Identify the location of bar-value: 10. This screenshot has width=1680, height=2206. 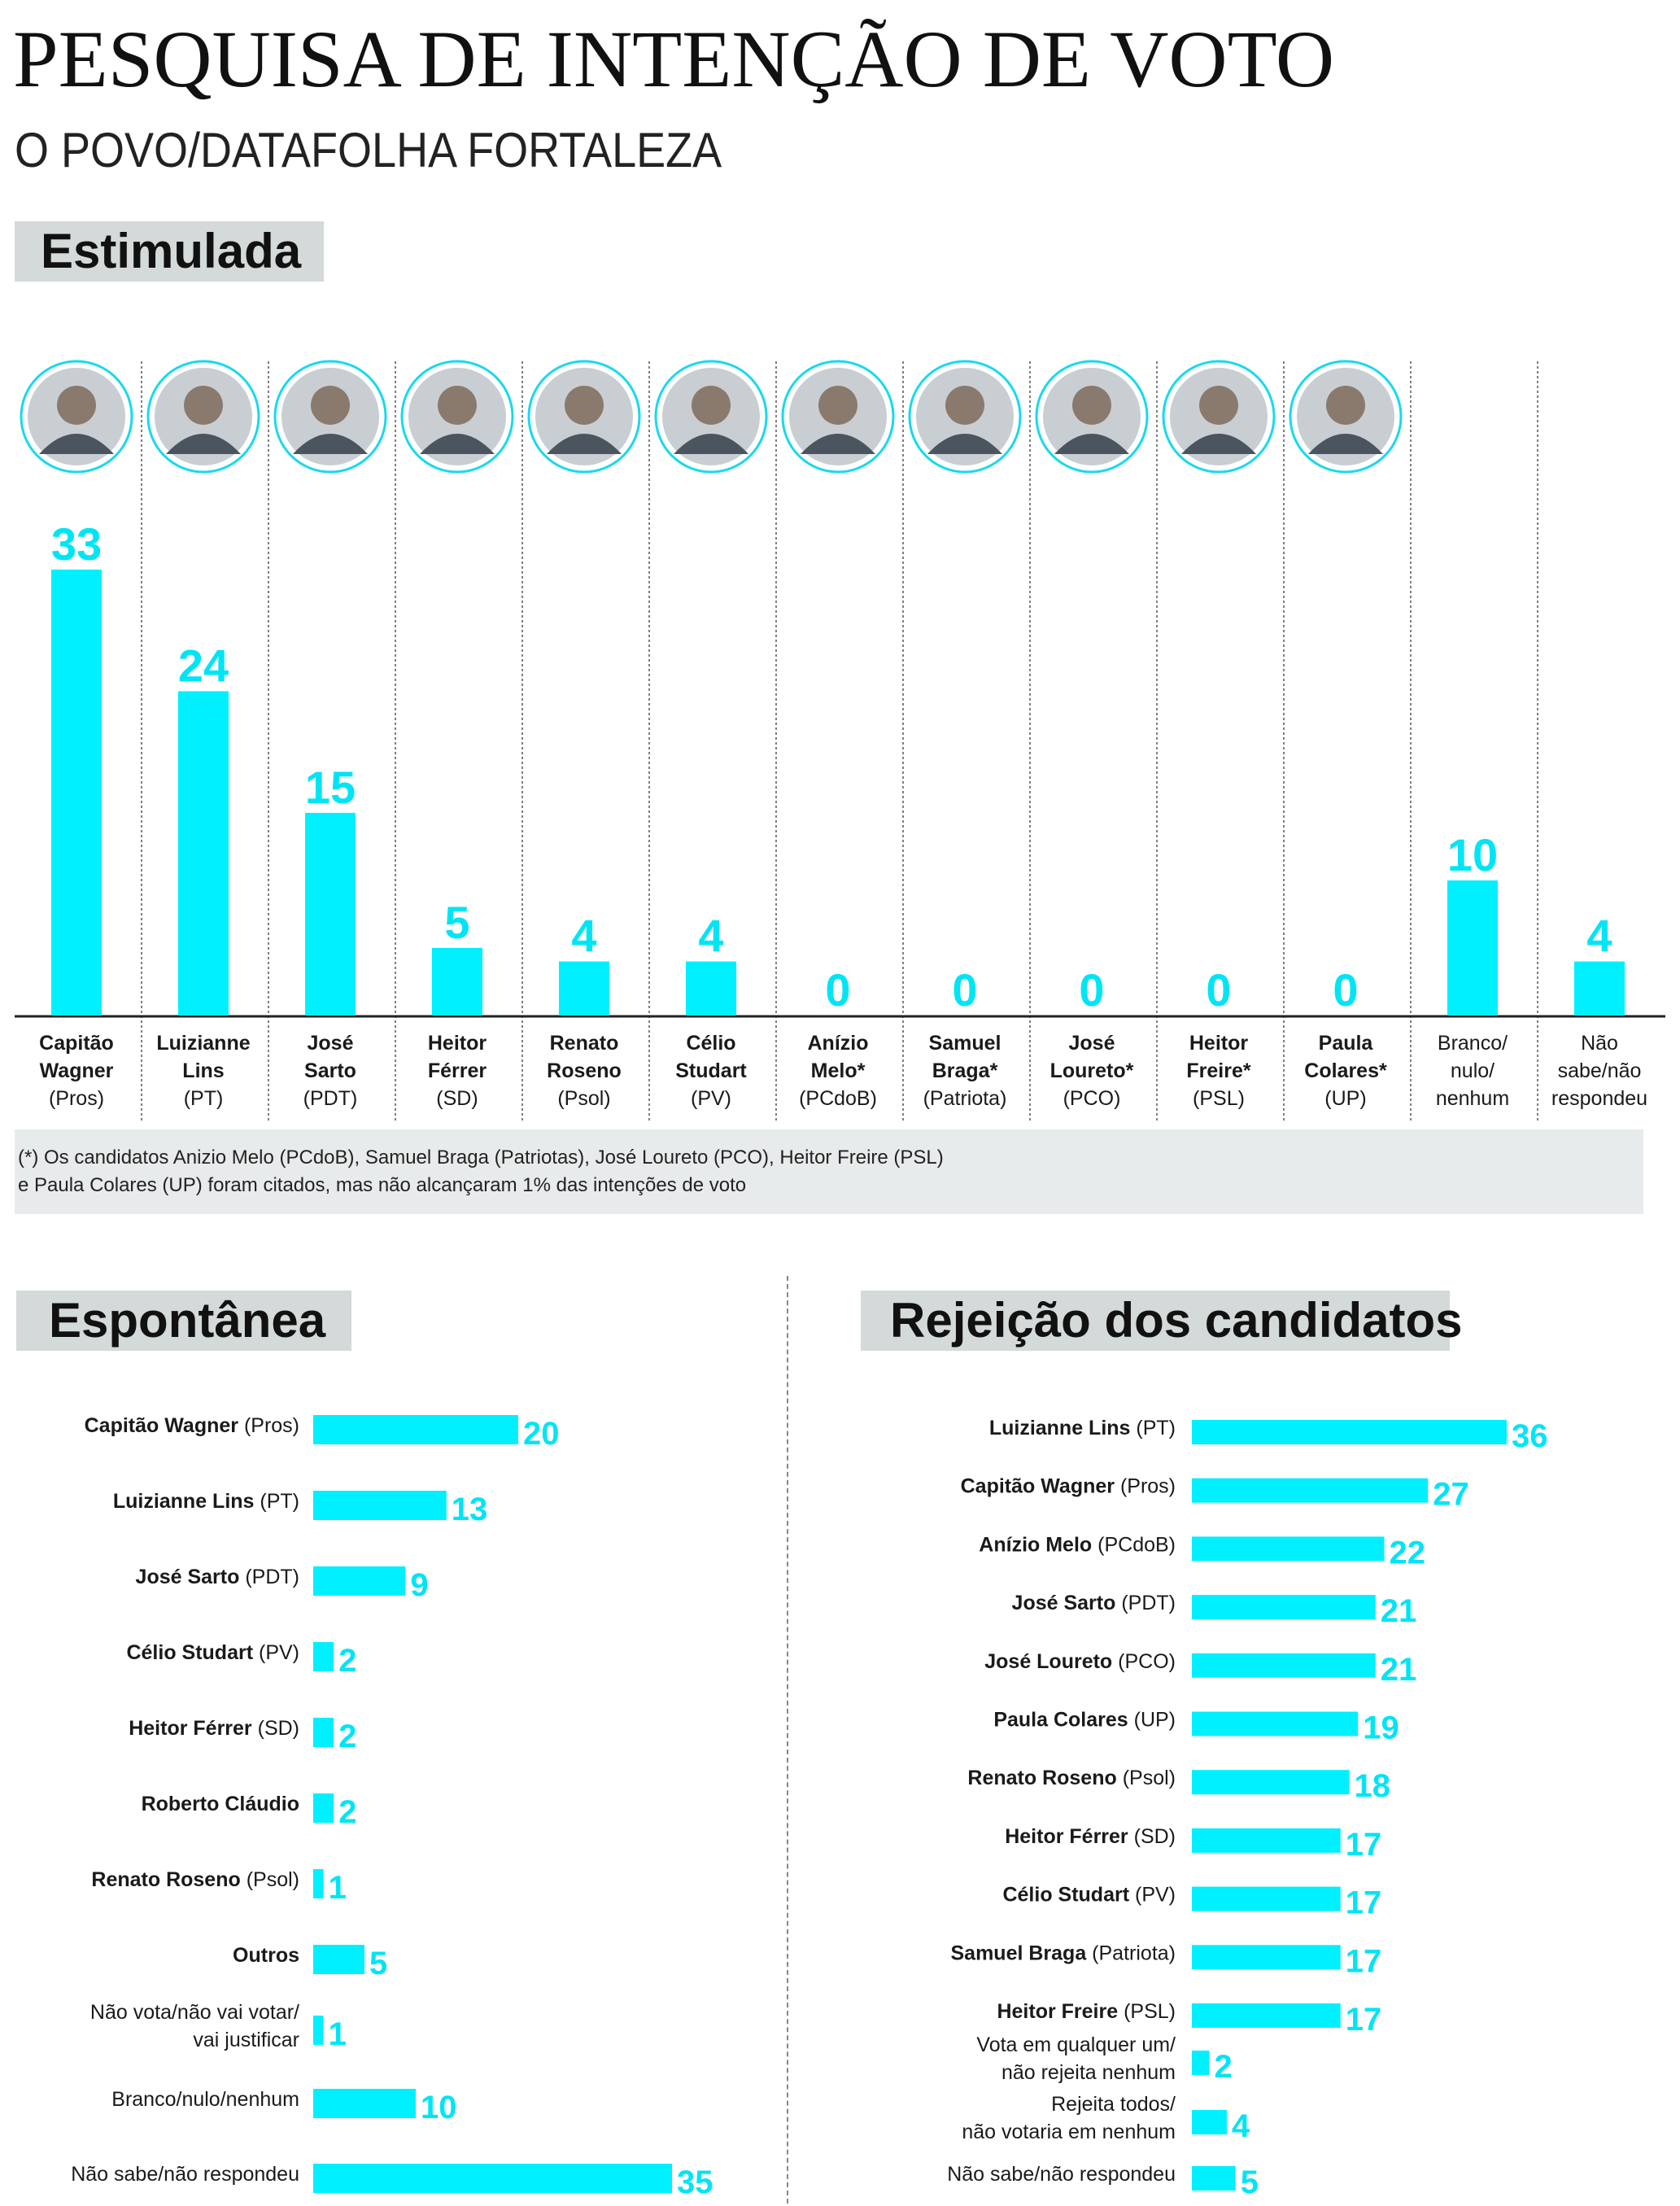
(1473, 854).